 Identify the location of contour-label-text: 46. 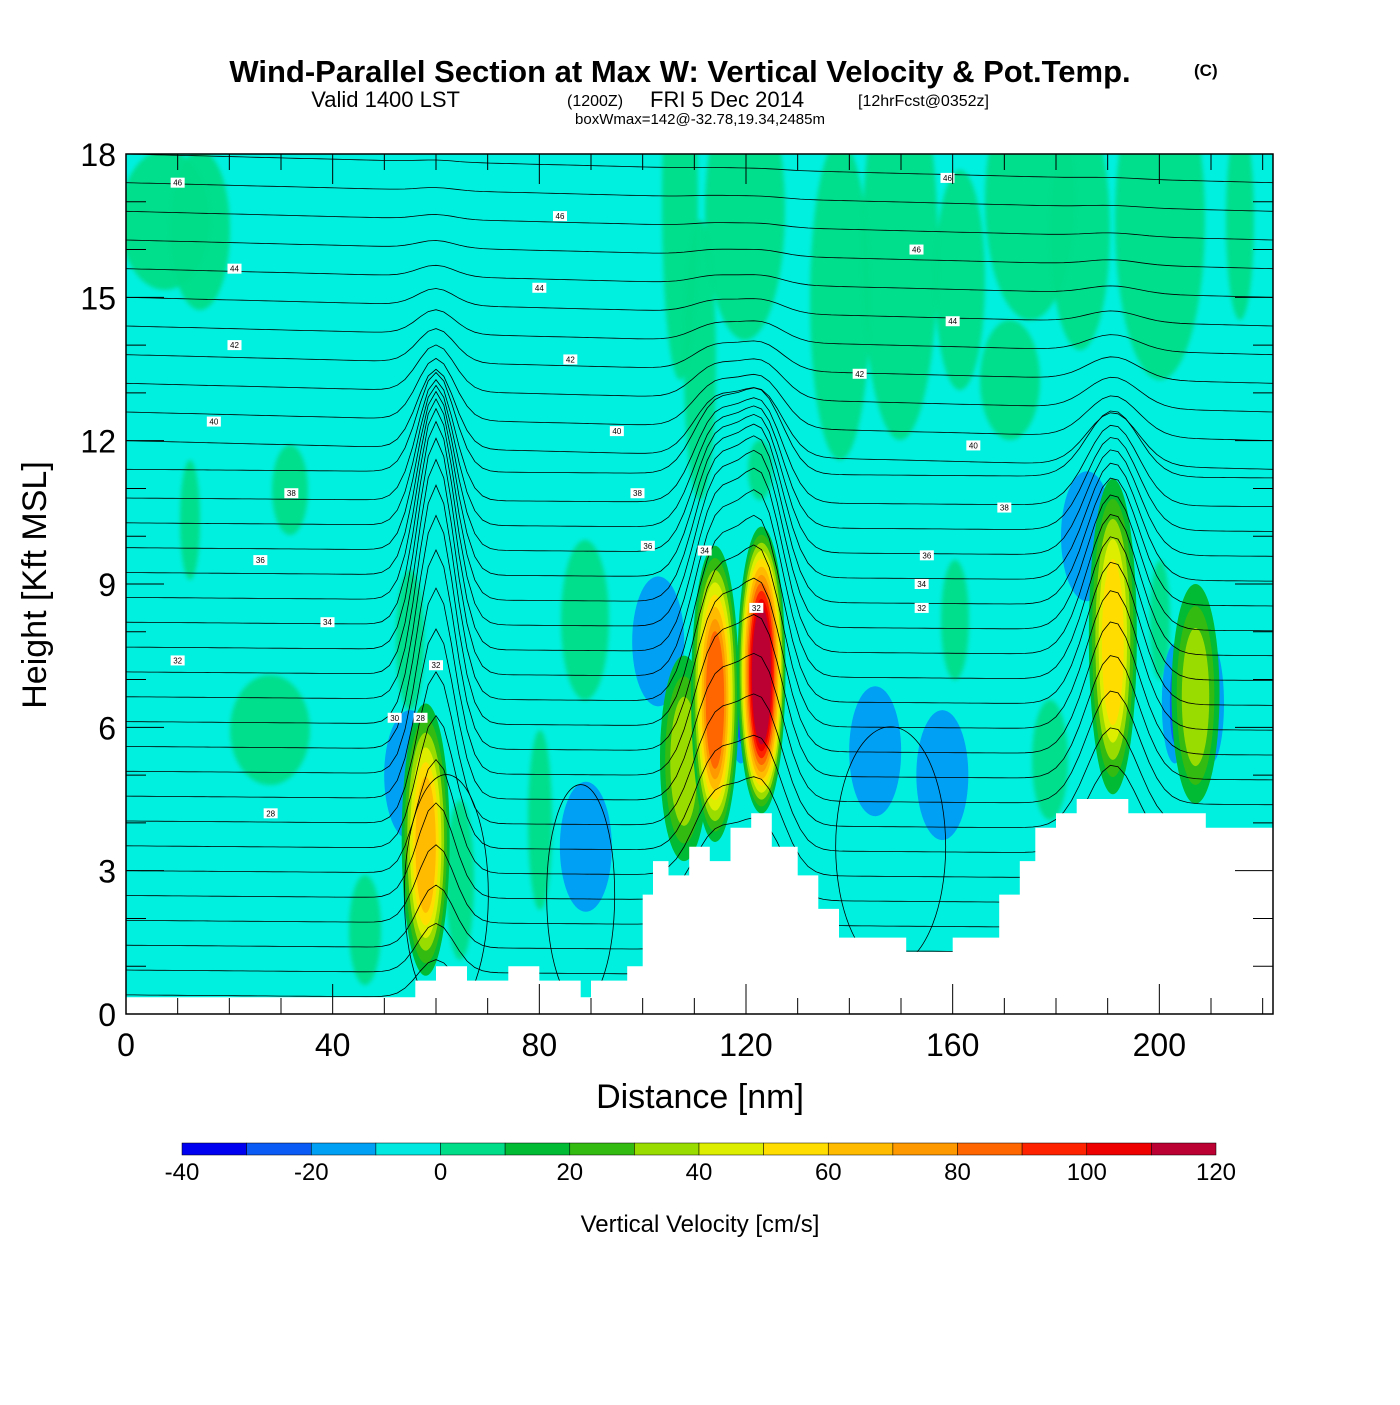
(177, 183).